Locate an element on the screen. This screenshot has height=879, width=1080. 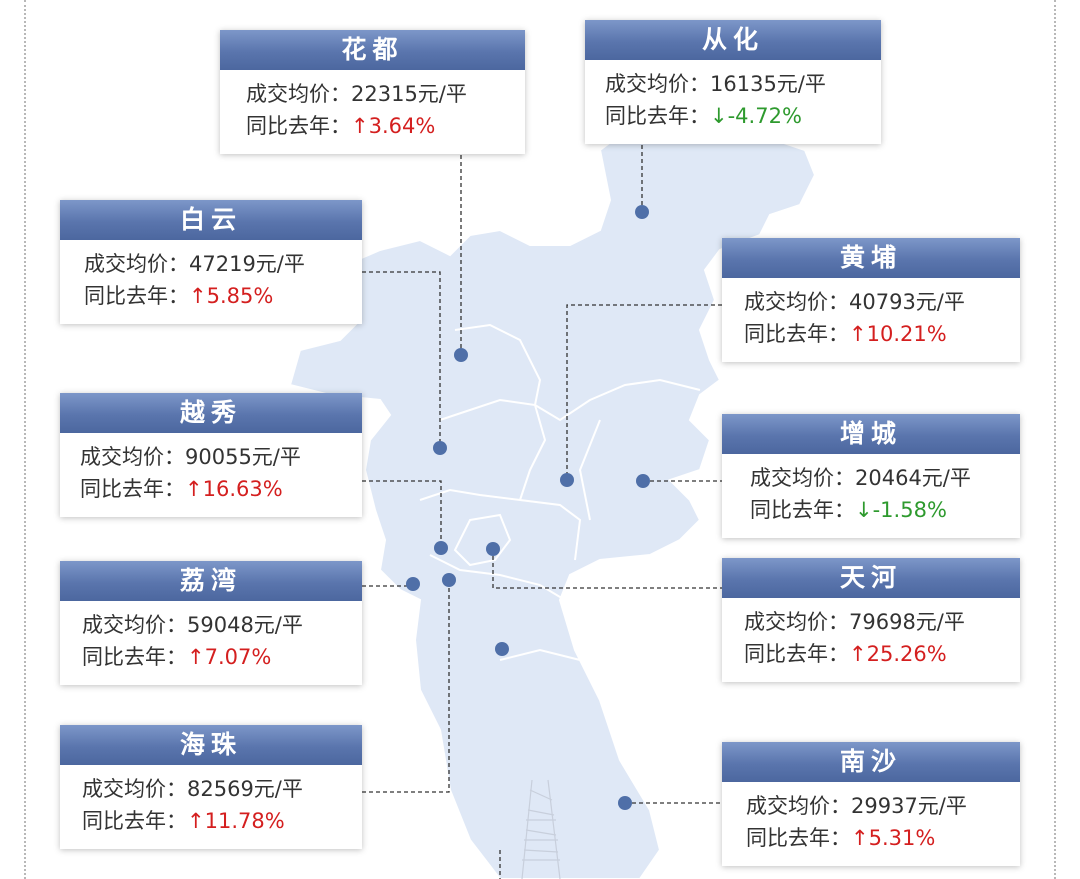
price-row: 成交均价：16135元/平 is located at coordinates (715, 84).